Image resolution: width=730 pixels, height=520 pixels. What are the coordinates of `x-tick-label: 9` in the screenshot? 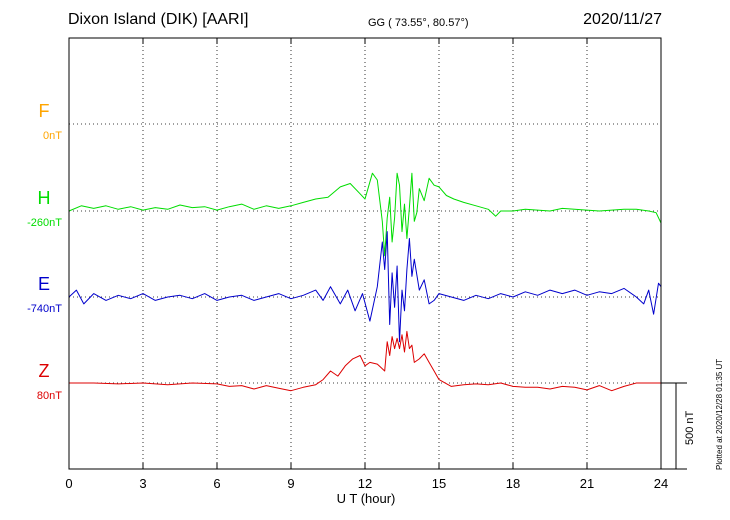 It's located at (290, 483).